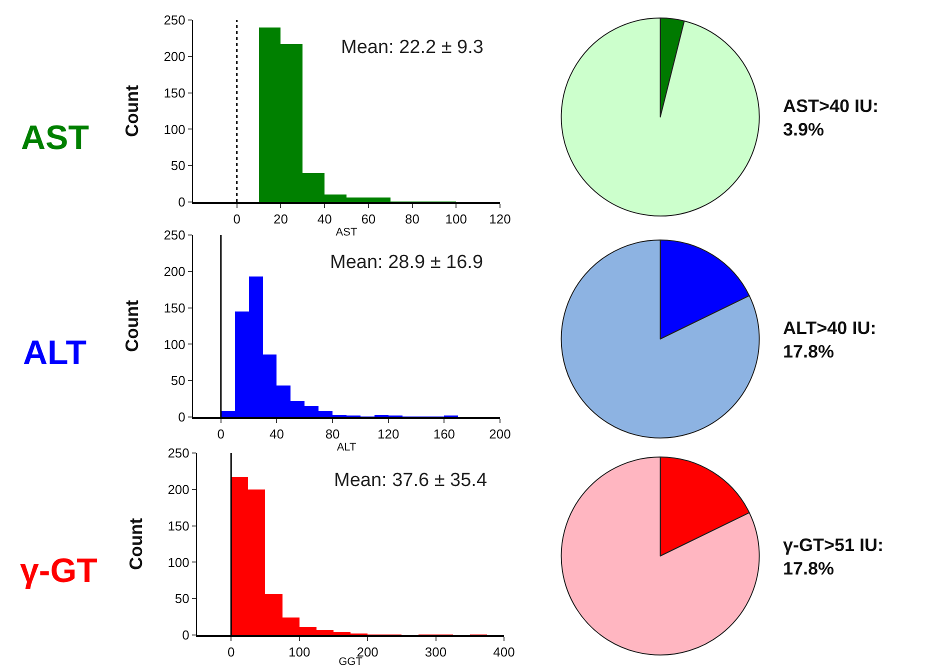  I want to click on x-tick-label: 300, so click(435, 652).